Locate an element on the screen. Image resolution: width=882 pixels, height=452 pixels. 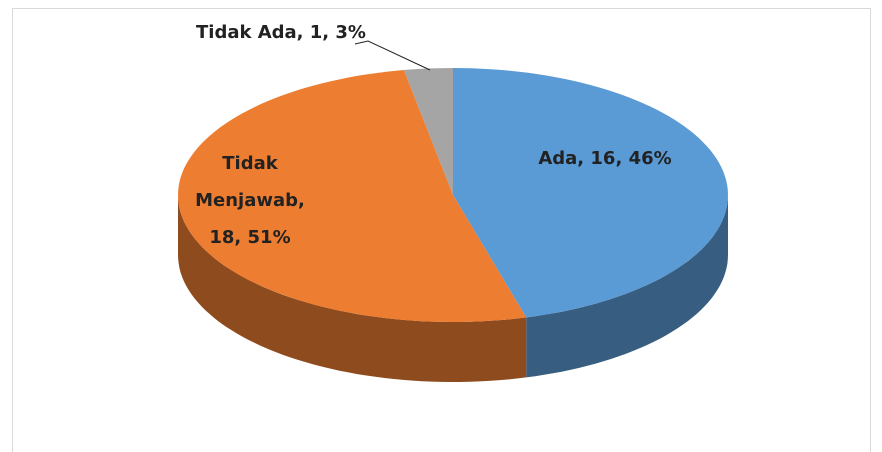
pie-side is located at coordinates (627, 286).